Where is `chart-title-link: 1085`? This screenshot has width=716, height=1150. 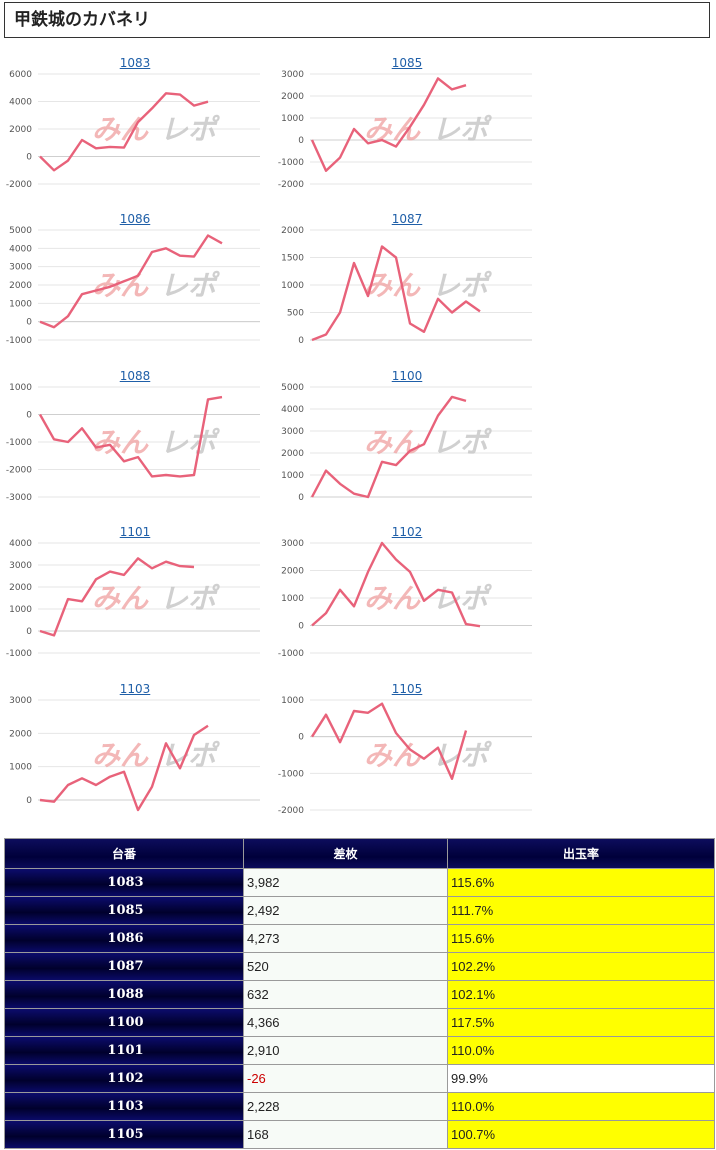
chart-title-link: 1085 is located at coordinates (407, 63).